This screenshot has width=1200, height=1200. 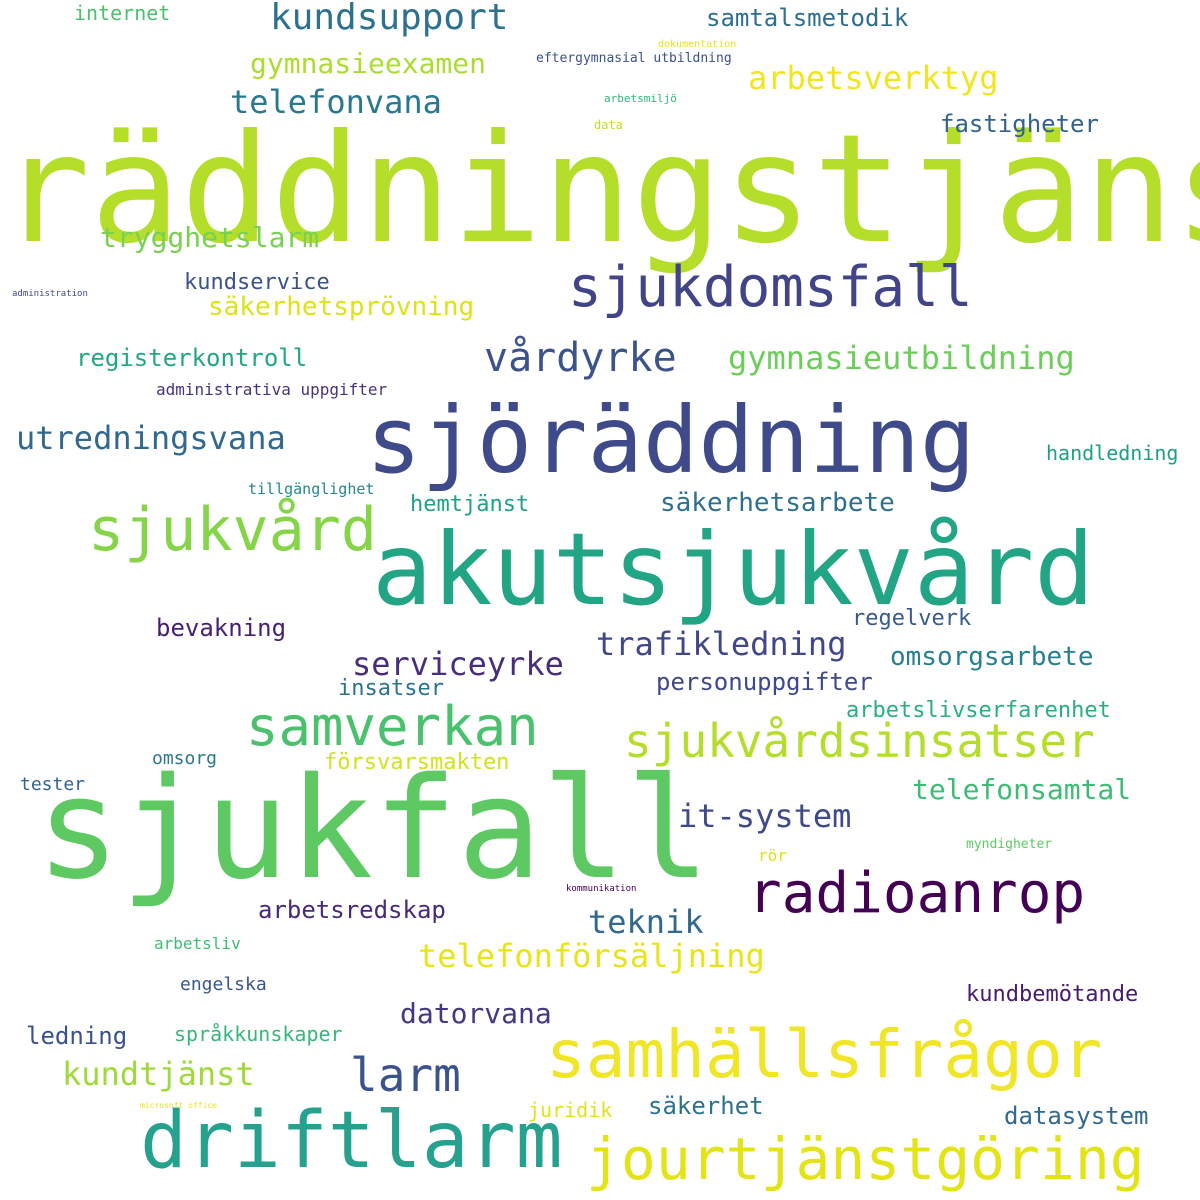 What do you see at coordinates (591, 956) in the screenshot?
I see `word: telefonförsäljning` at bounding box center [591, 956].